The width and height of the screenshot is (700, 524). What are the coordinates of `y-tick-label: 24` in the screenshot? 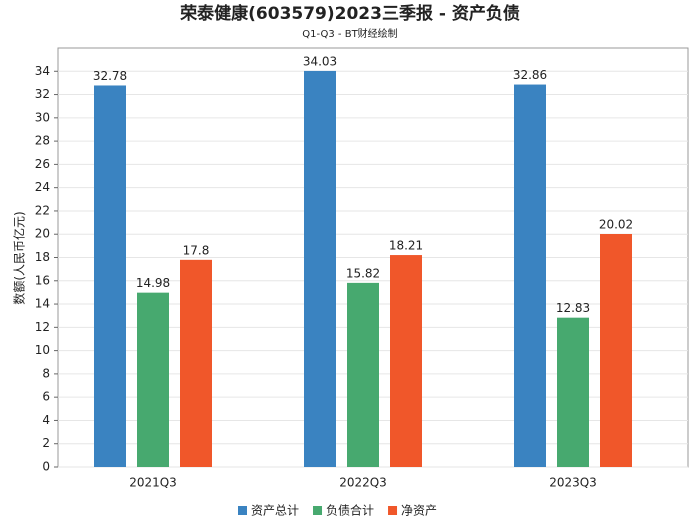 It's located at (42, 187).